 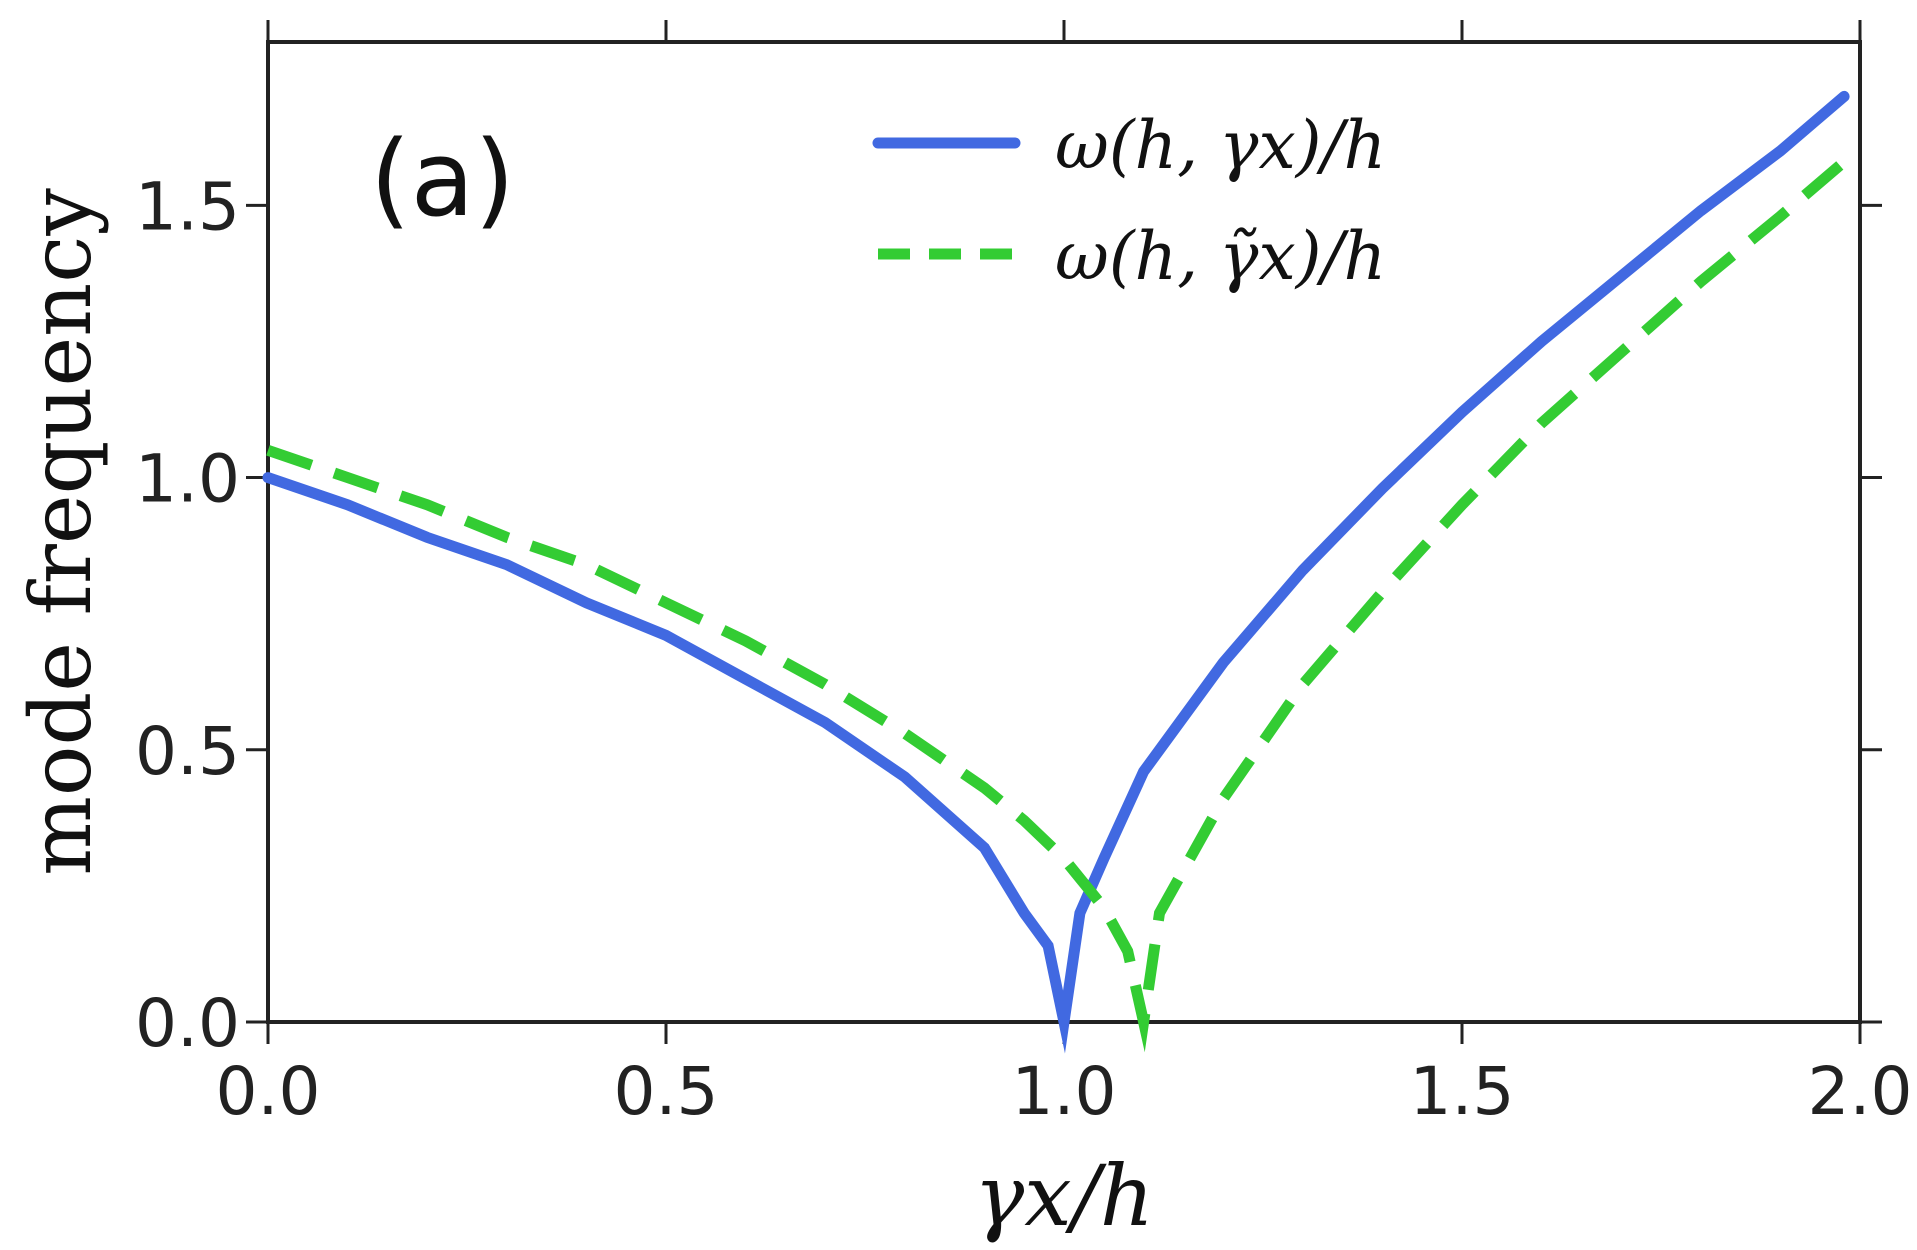 What do you see at coordinates (187, 751) in the screenshot?
I see `y-tick-label: 0.5` at bounding box center [187, 751].